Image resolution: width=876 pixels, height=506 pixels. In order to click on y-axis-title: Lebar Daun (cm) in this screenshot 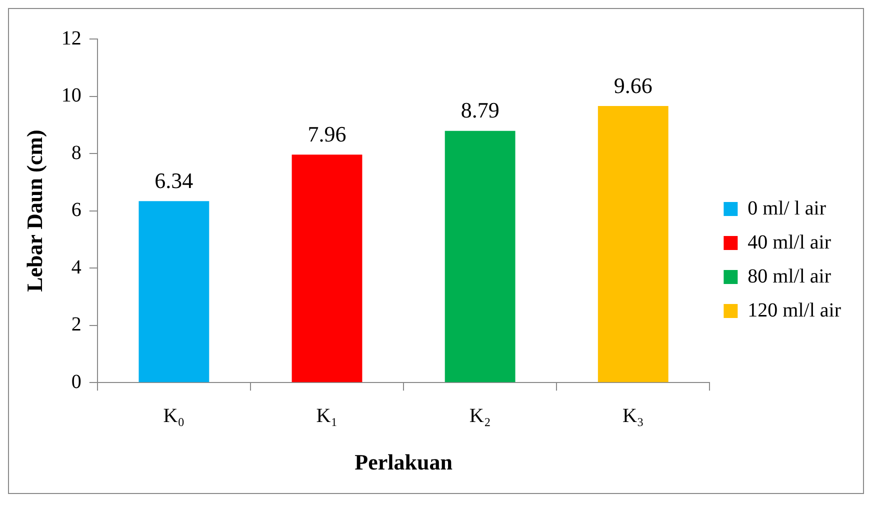, I will do `click(34, 211)`.